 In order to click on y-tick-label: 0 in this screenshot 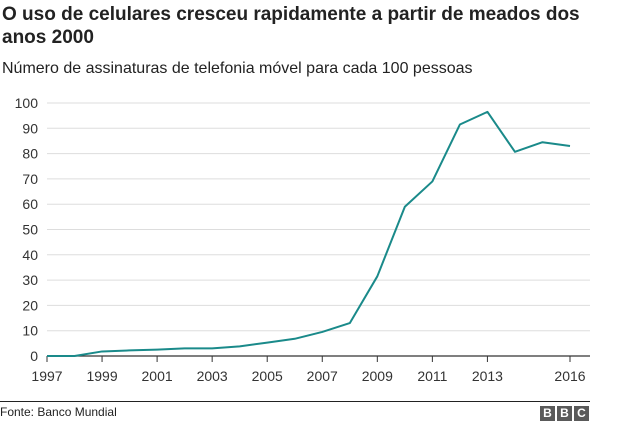, I will do `click(34, 356)`.